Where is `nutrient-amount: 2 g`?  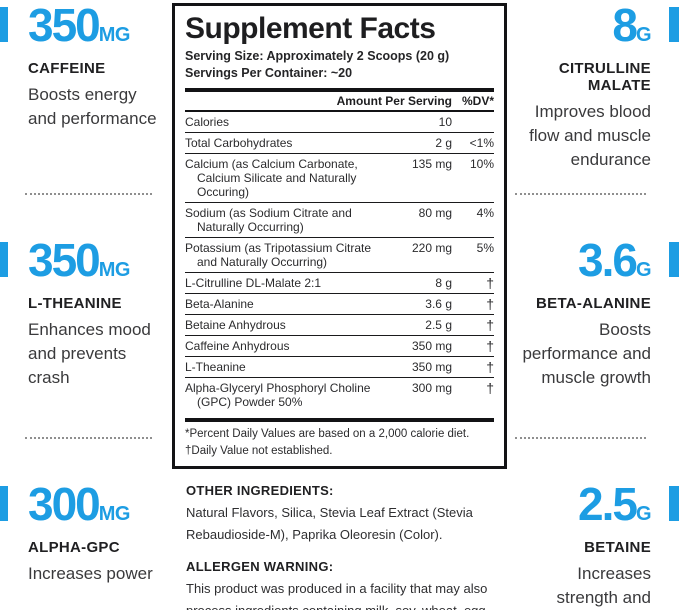 nutrient-amount: 2 g is located at coordinates (443, 143).